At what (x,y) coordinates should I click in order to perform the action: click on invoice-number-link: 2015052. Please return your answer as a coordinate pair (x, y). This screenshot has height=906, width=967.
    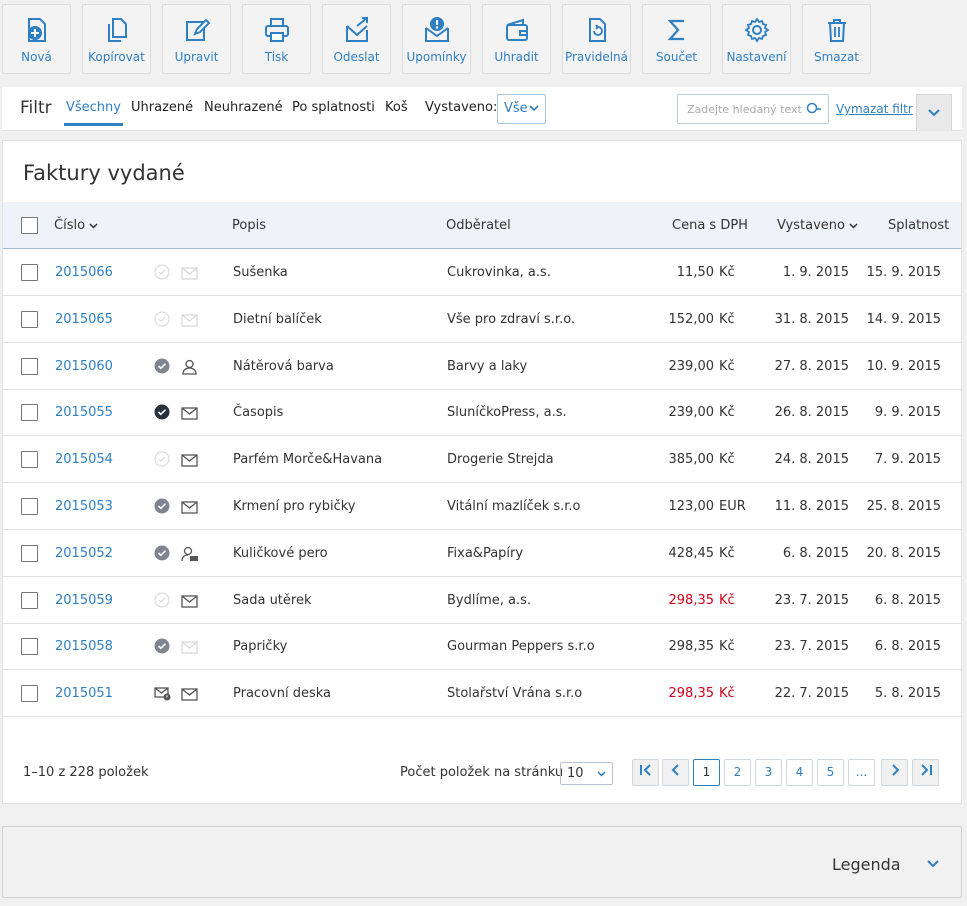
    Looking at the image, I should click on (84, 553).